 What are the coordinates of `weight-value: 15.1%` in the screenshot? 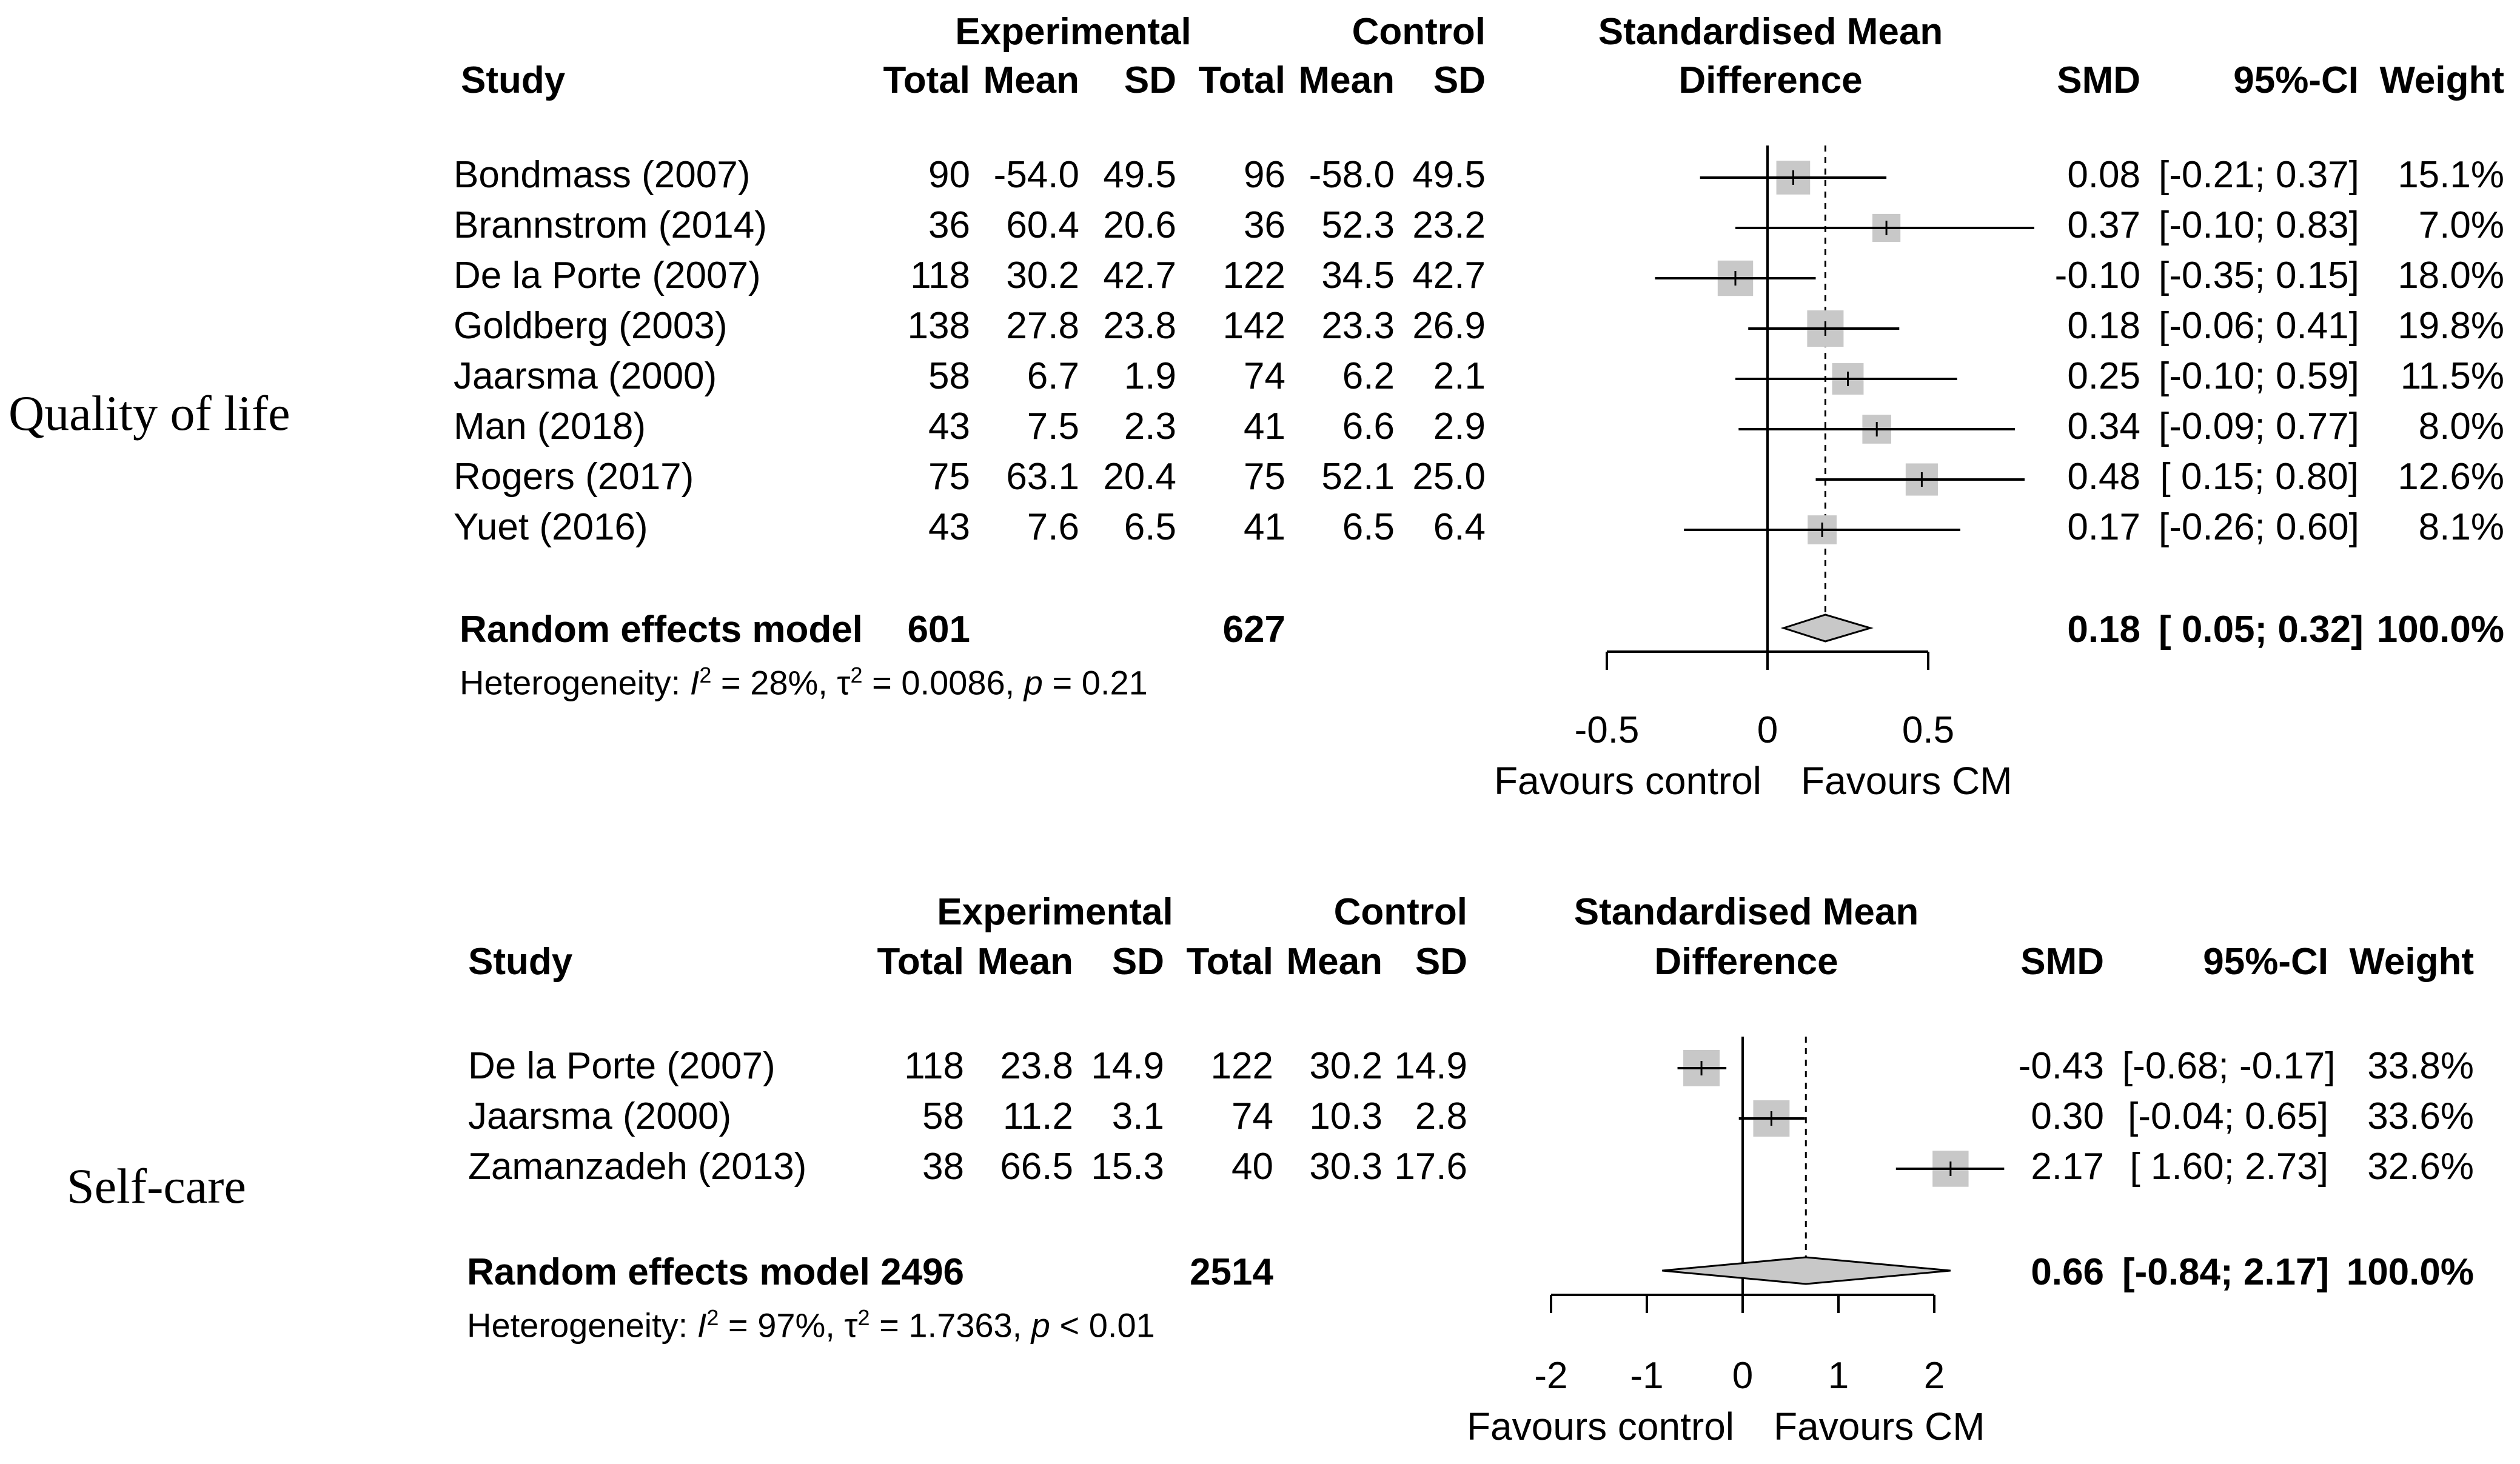 It's located at (2451, 175).